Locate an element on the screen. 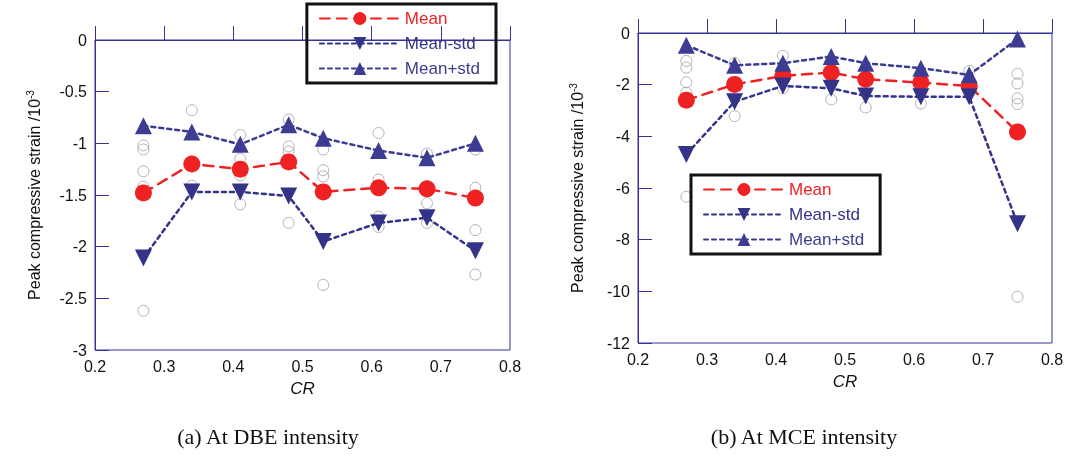 This screenshot has width=1072, height=460. y-tick-label: -1 is located at coordinates (80, 143).